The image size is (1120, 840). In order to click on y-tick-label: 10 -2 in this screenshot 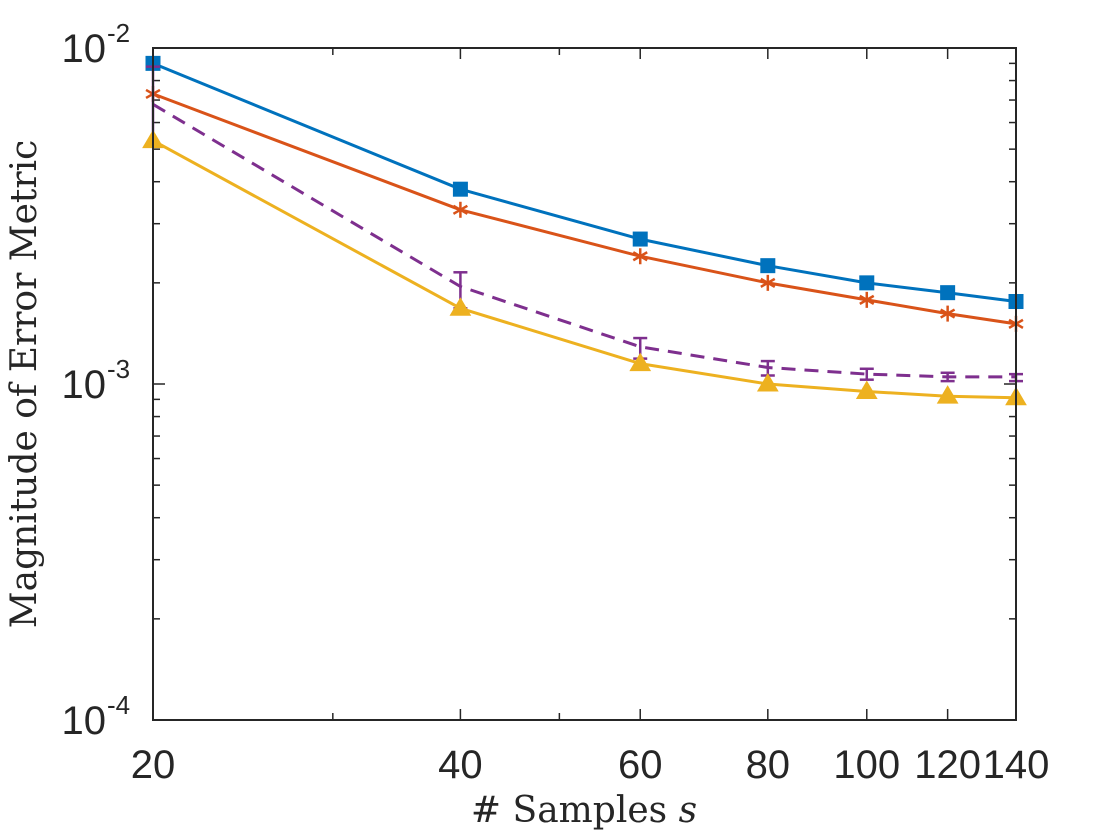, I will do `click(96, 44)`.